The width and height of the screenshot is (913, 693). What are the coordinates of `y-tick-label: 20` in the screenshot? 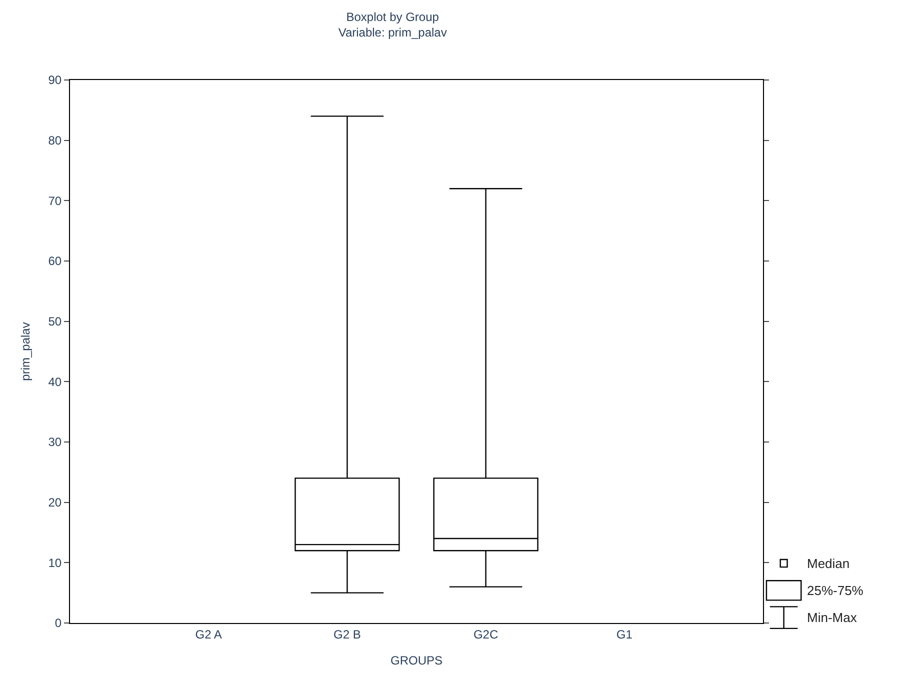 It's located at (55, 503).